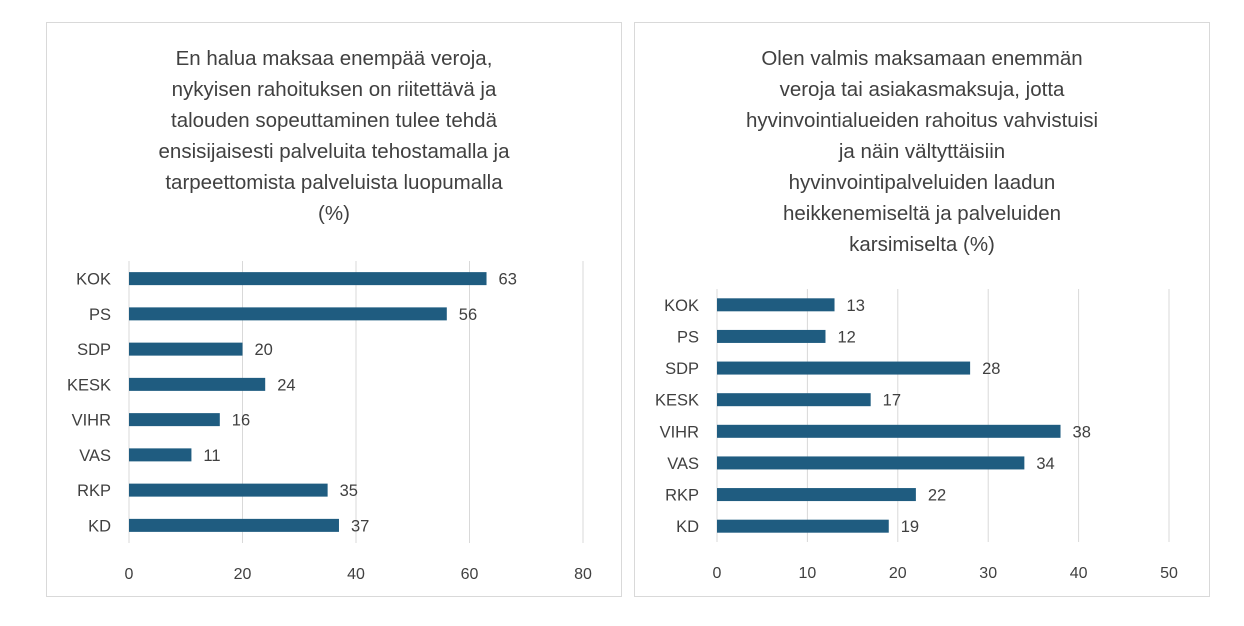 The width and height of the screenshot is (1244, 626). I want to click on data-label: 11, so click(211, 456).